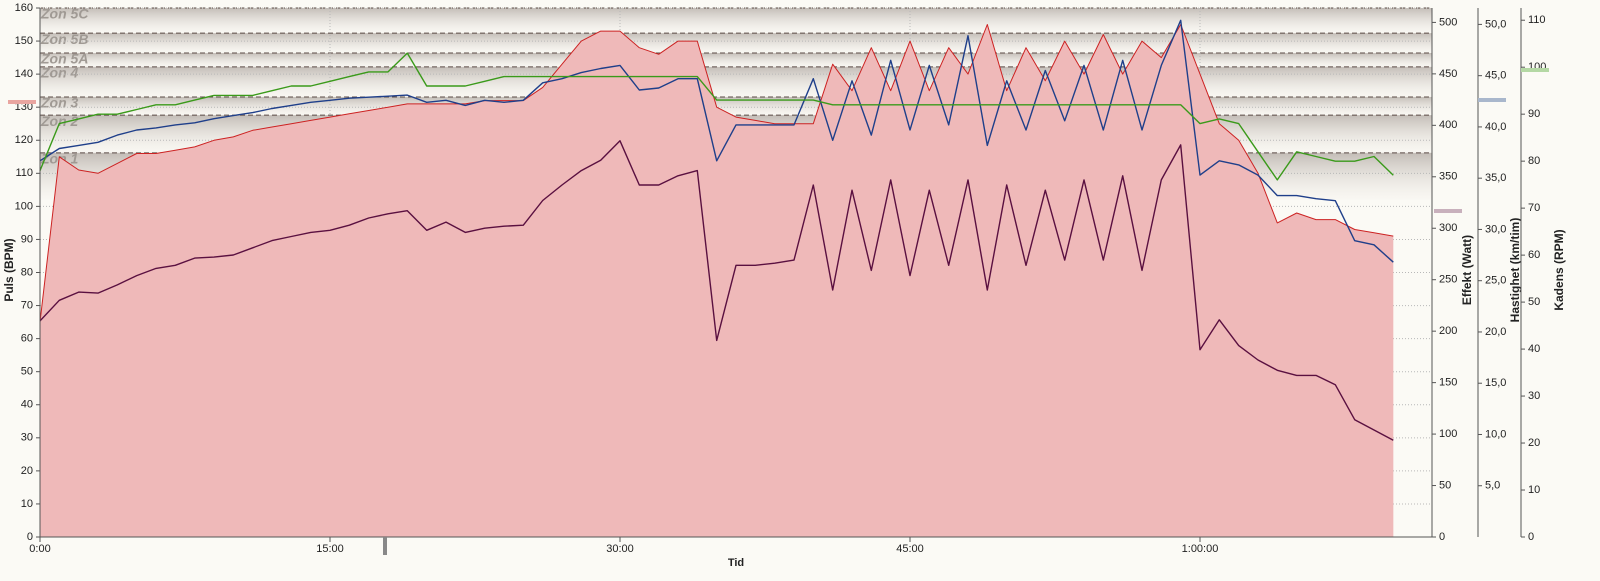 Image resolution: width=1600 pixels, height=581 pixels. What do you see at coordinates (24, 140) in the screenshot?
I see `y-tick-label: 120` at bounding box center [24, 140].